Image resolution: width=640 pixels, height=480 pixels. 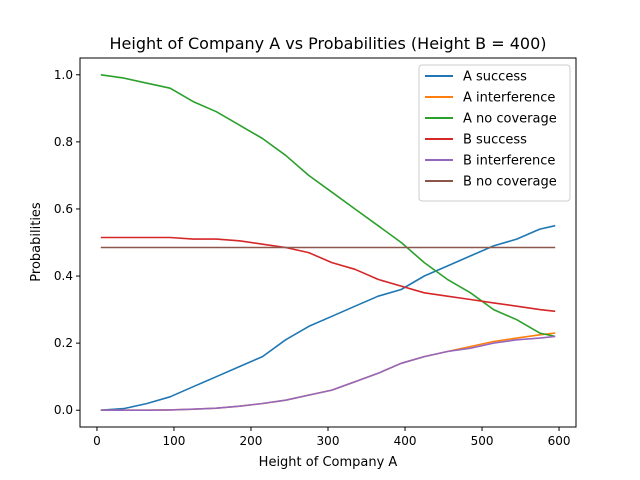 What do you see at coordinates (63, 343) in the screenshot?
I see `y-tick-label: 0.2` at bounding box center [63, 343].